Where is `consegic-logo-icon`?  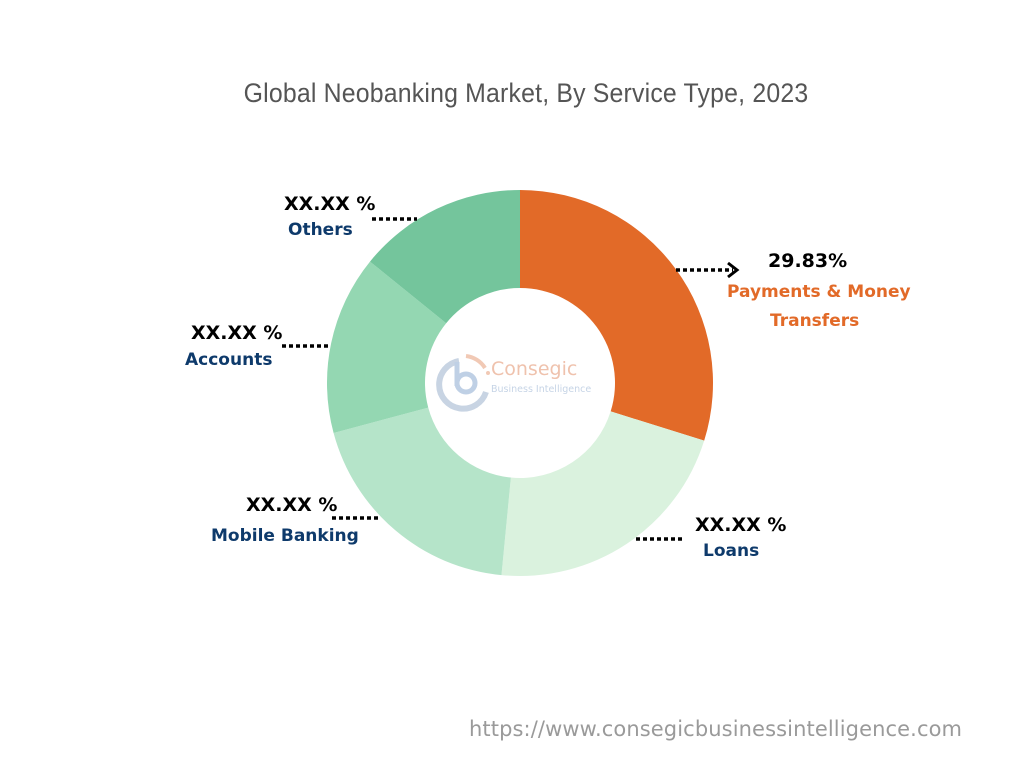
consegic-logo-icon is located at coordinates (463, 383).